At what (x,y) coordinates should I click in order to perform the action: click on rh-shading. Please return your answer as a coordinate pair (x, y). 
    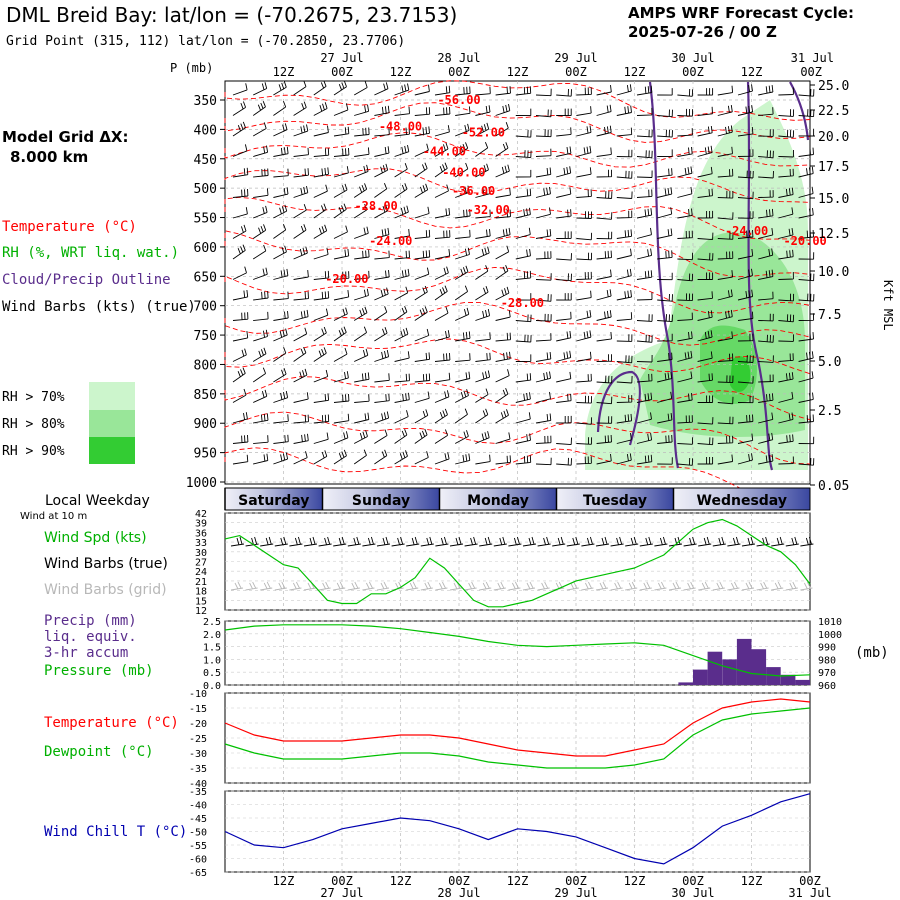
    Looking at the image, I should click on (696, 285).